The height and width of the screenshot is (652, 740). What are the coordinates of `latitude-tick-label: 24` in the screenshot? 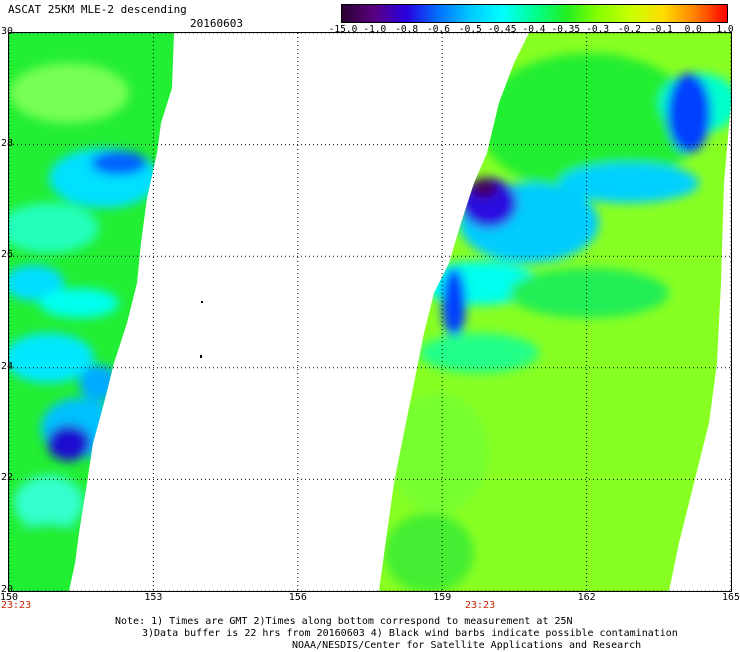 It's located at (7, 366).